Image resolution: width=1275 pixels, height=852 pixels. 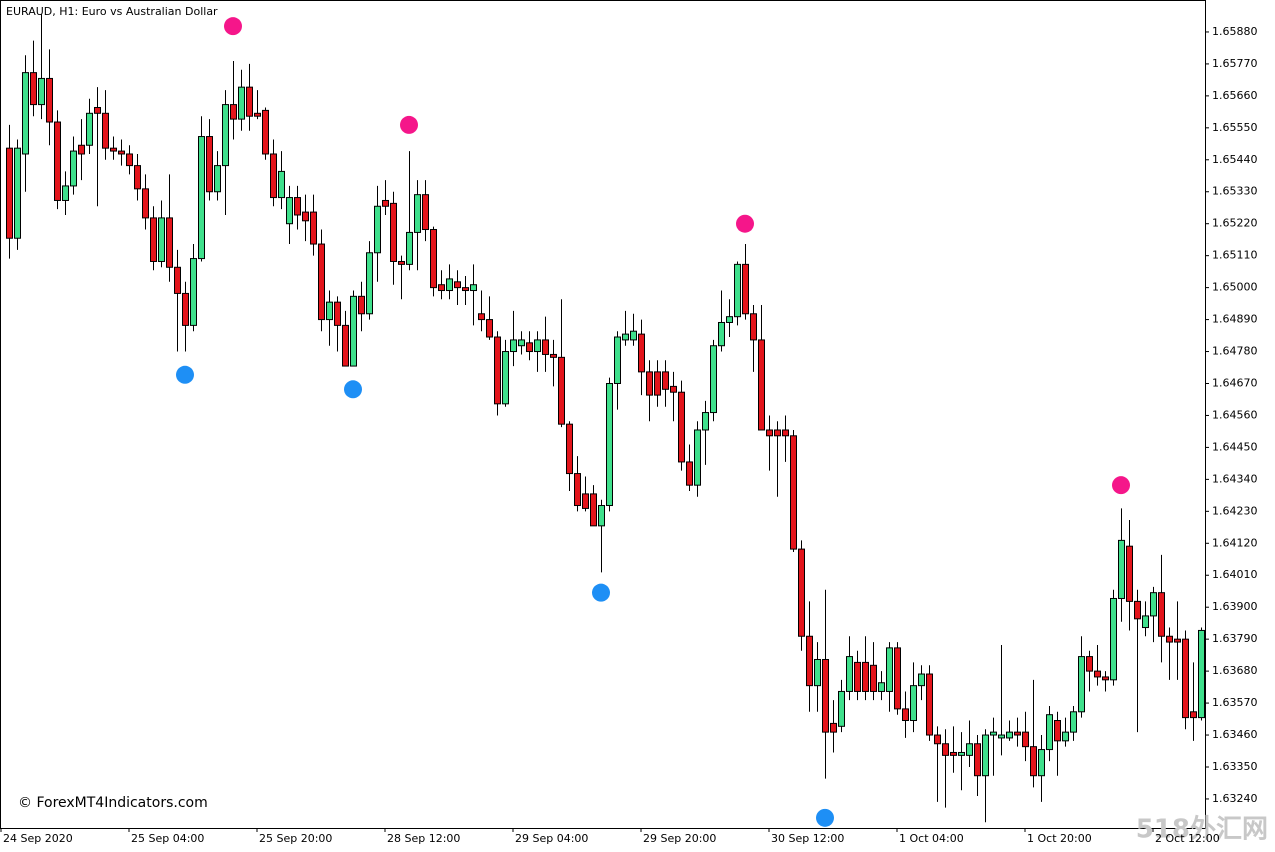 I want to click on x-tick-label: 25 Sep 20:00, so click(x=295, y=838).